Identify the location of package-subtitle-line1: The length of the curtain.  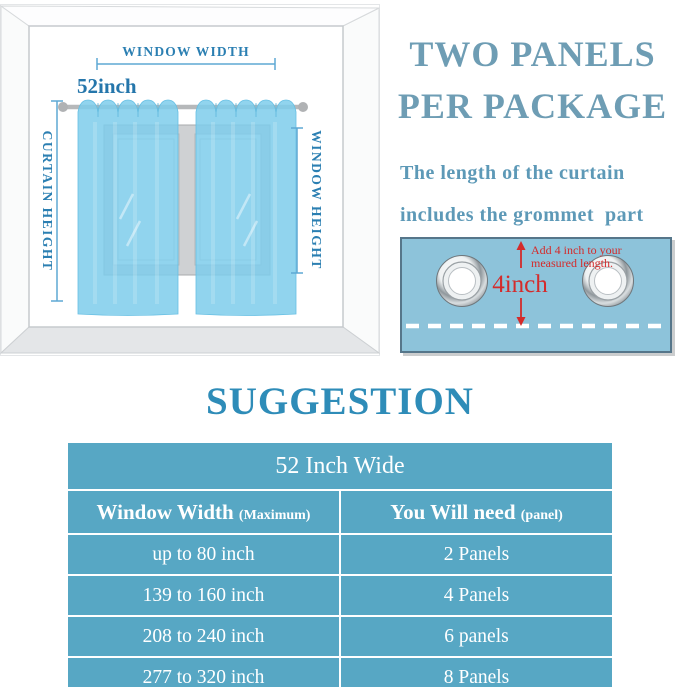
(512, 173).